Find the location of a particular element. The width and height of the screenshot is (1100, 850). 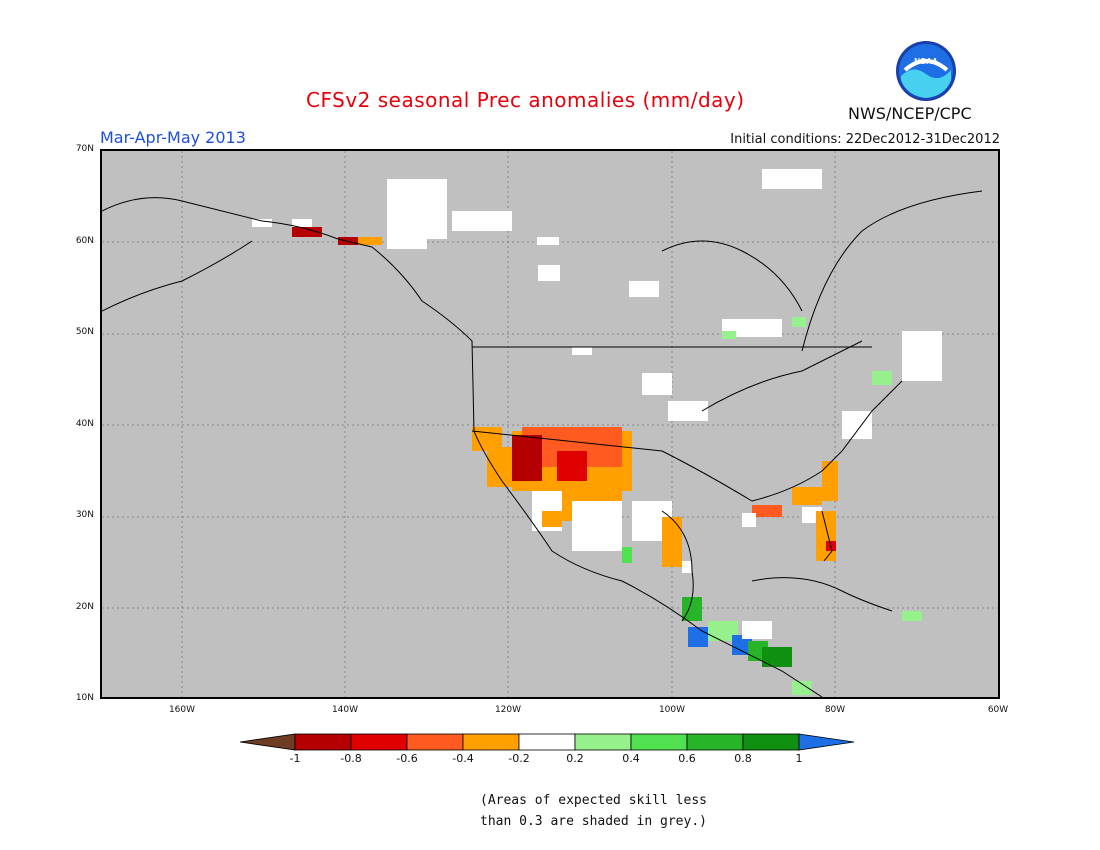

lat-label-10n: 10N is located at coordinates (84, 698).